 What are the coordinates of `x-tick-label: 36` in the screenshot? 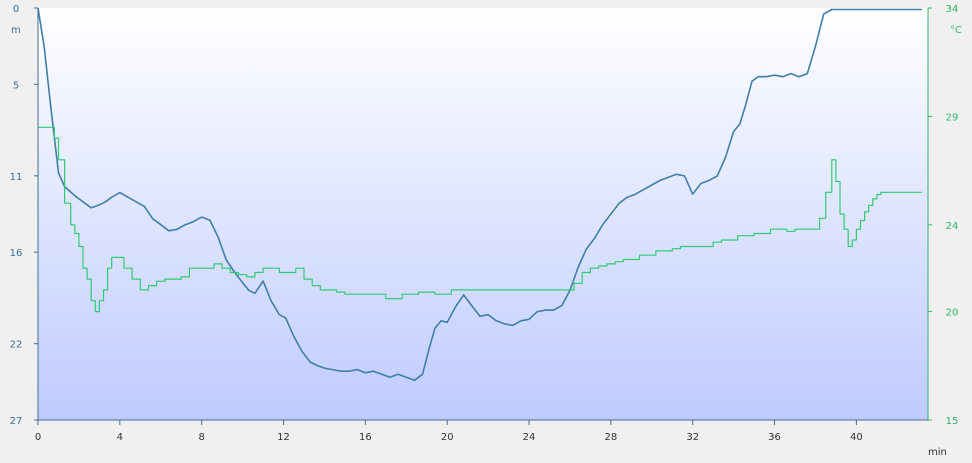 It's located at (774, 437).